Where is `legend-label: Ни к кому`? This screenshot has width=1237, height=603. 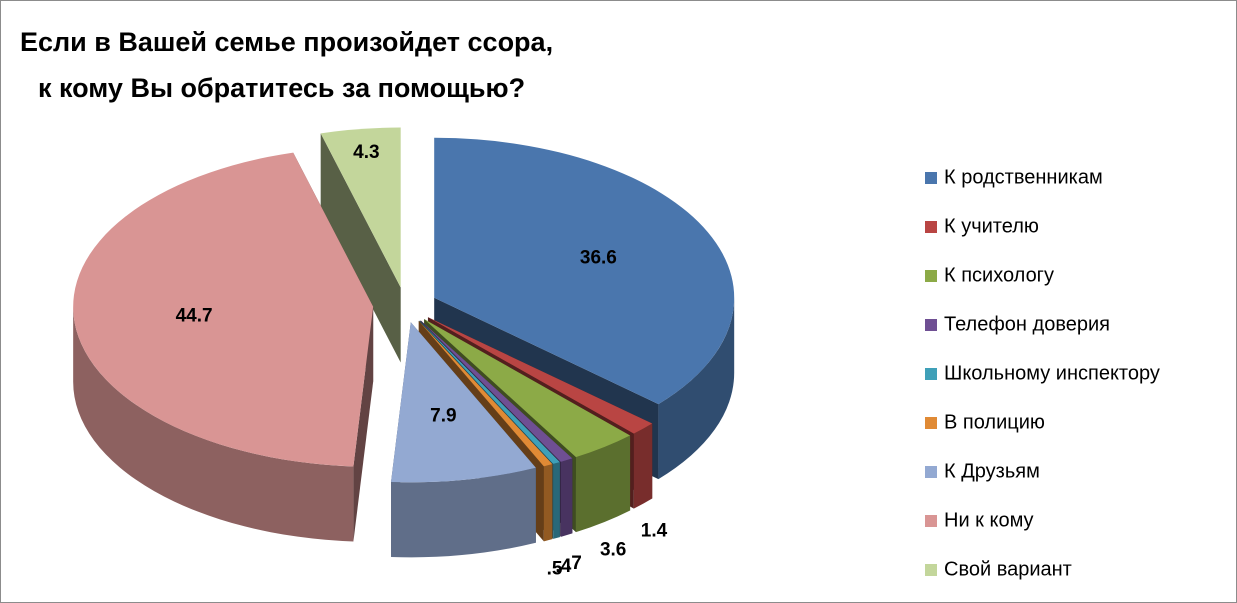
legend-label: Ни к кому is located at coordinates (989, 520).